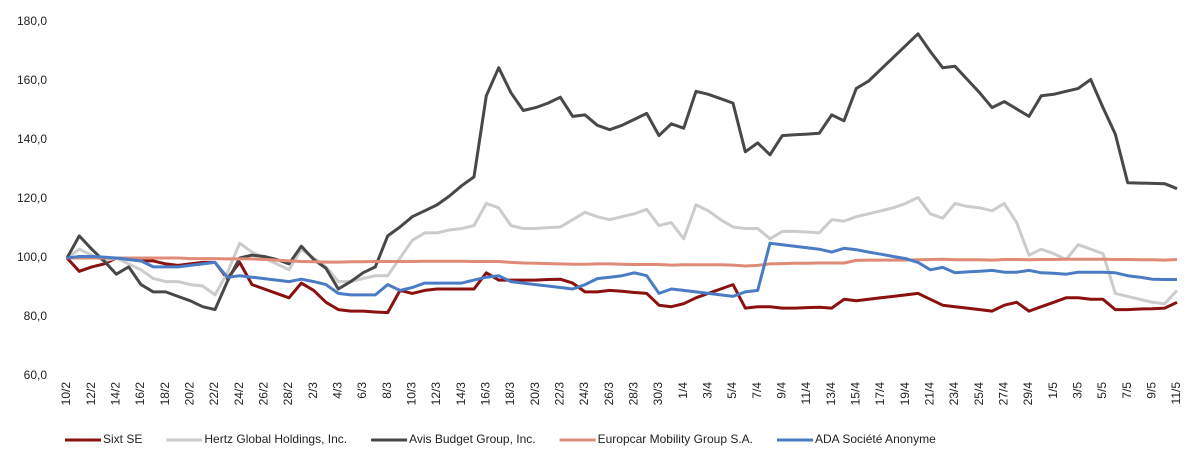  I want to click on x-tick-label: 12/3, so click(436, 394).